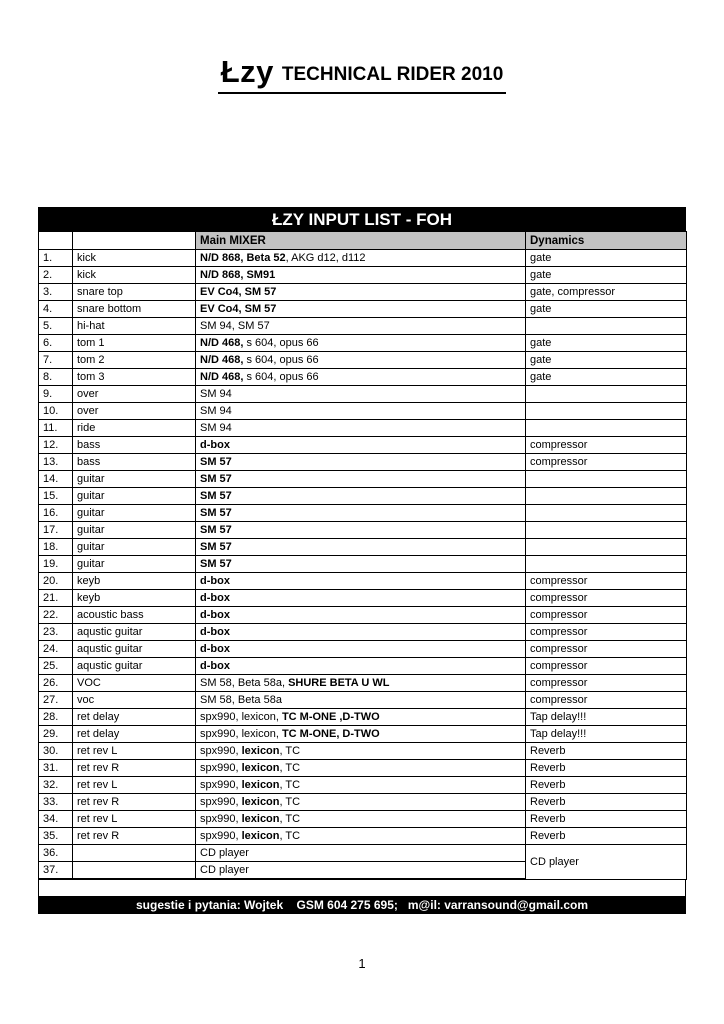 This screenshot has height=1024, width=724. What do you see at coordinates (134, 802) in the screenshot?
I see `instrument-cell: ret rev R` at bounding box center [134, 802].